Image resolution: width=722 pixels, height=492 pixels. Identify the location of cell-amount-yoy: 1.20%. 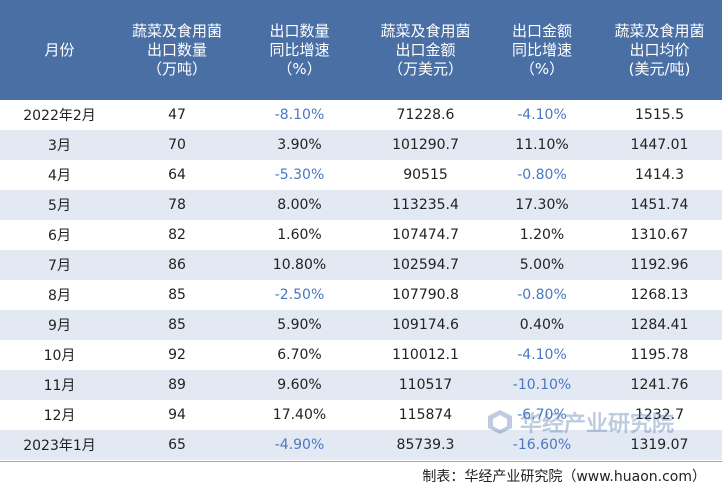
(542, 235).